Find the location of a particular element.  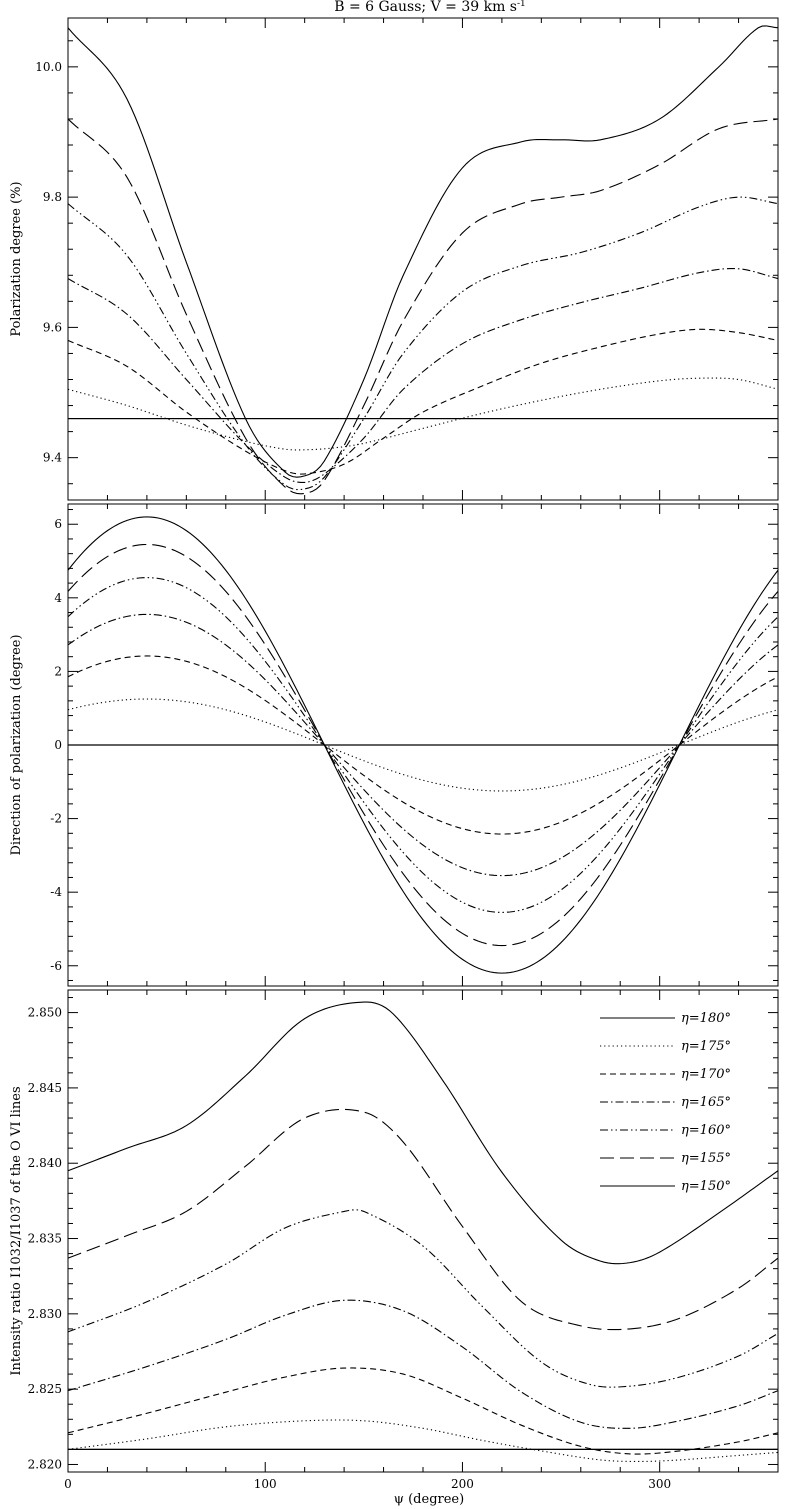

y-tick-label: 2.830 is located at coordinates (45, 1314).